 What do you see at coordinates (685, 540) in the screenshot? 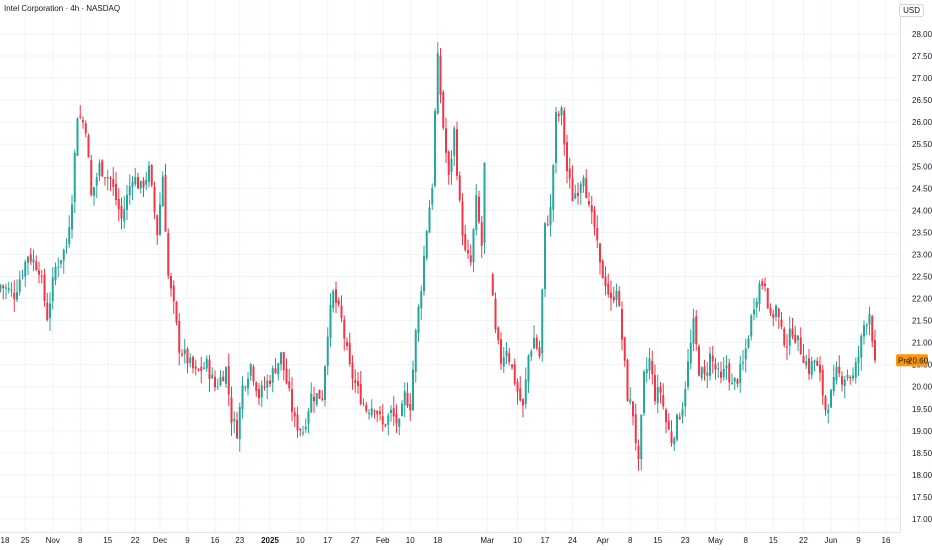
I see `x-tick-label: 23` at bounding box center [685, 540].